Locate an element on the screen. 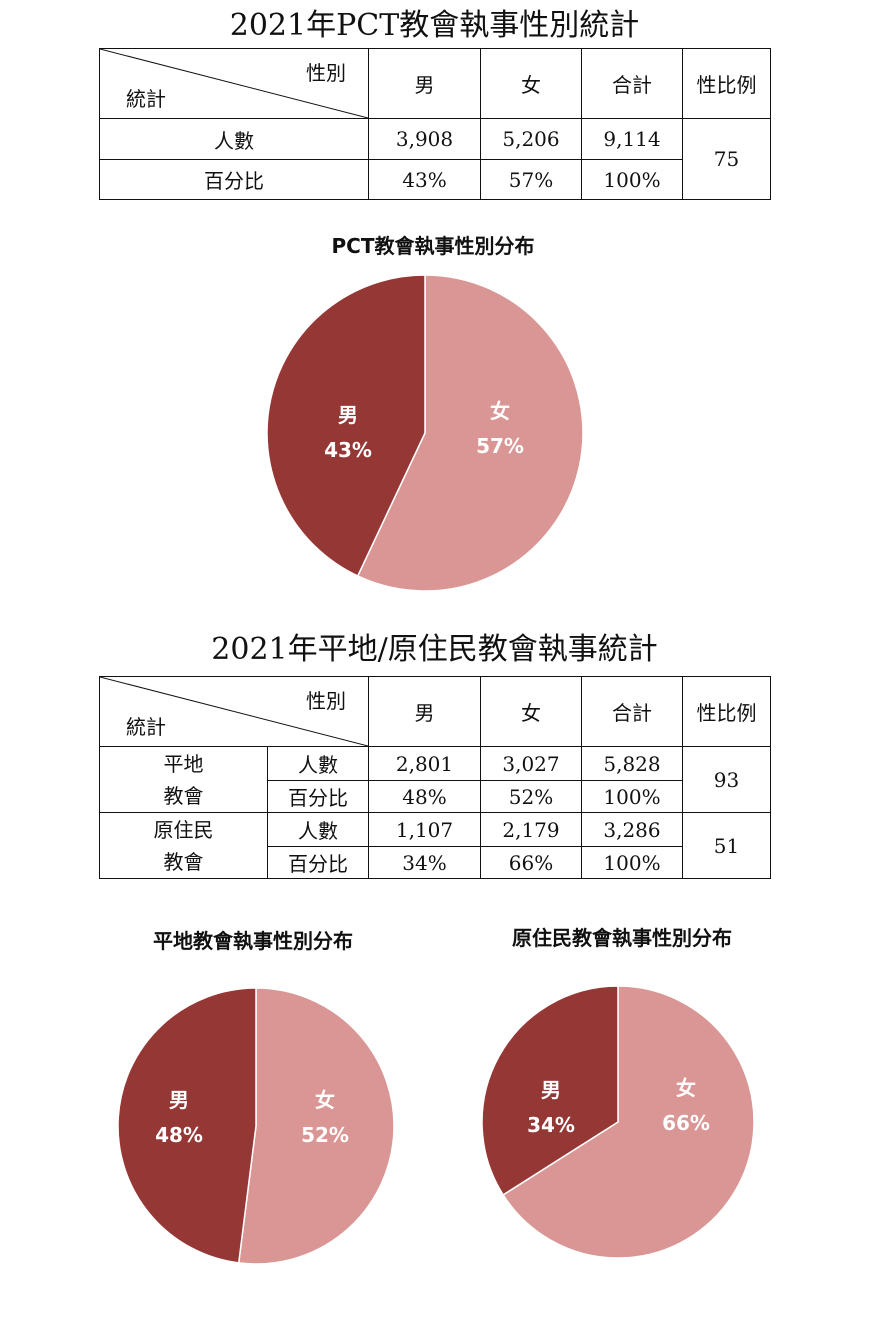 The width and height of the screenshot is (869, 1327). female-count: 3,027 is located at coordinates (531, 763).